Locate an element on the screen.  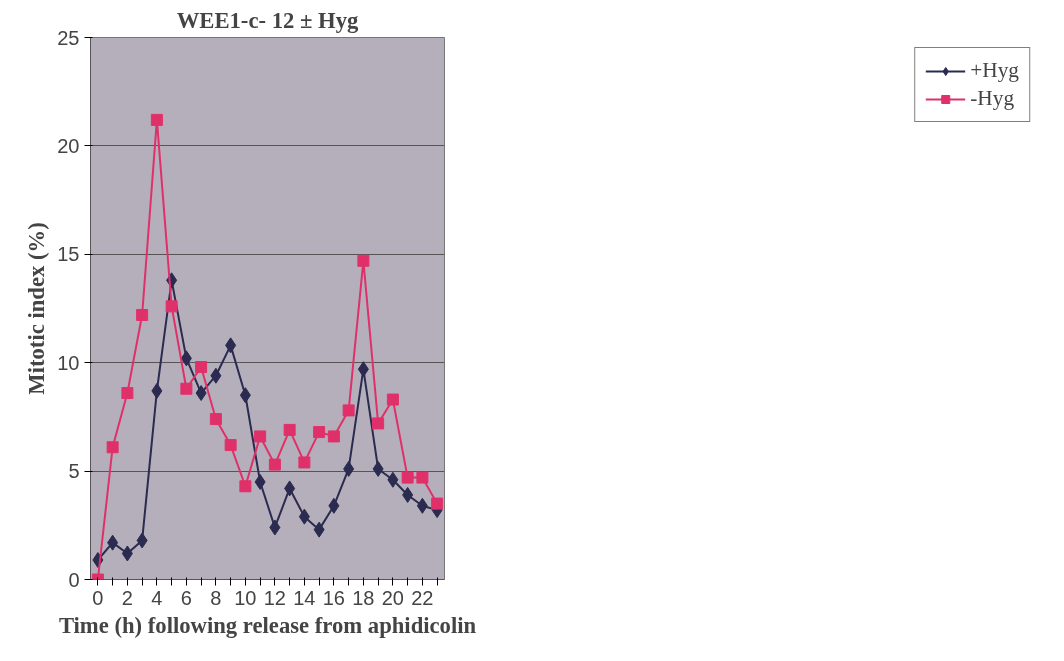
y-tick-label: 0 is located at coordinates (74, 579).